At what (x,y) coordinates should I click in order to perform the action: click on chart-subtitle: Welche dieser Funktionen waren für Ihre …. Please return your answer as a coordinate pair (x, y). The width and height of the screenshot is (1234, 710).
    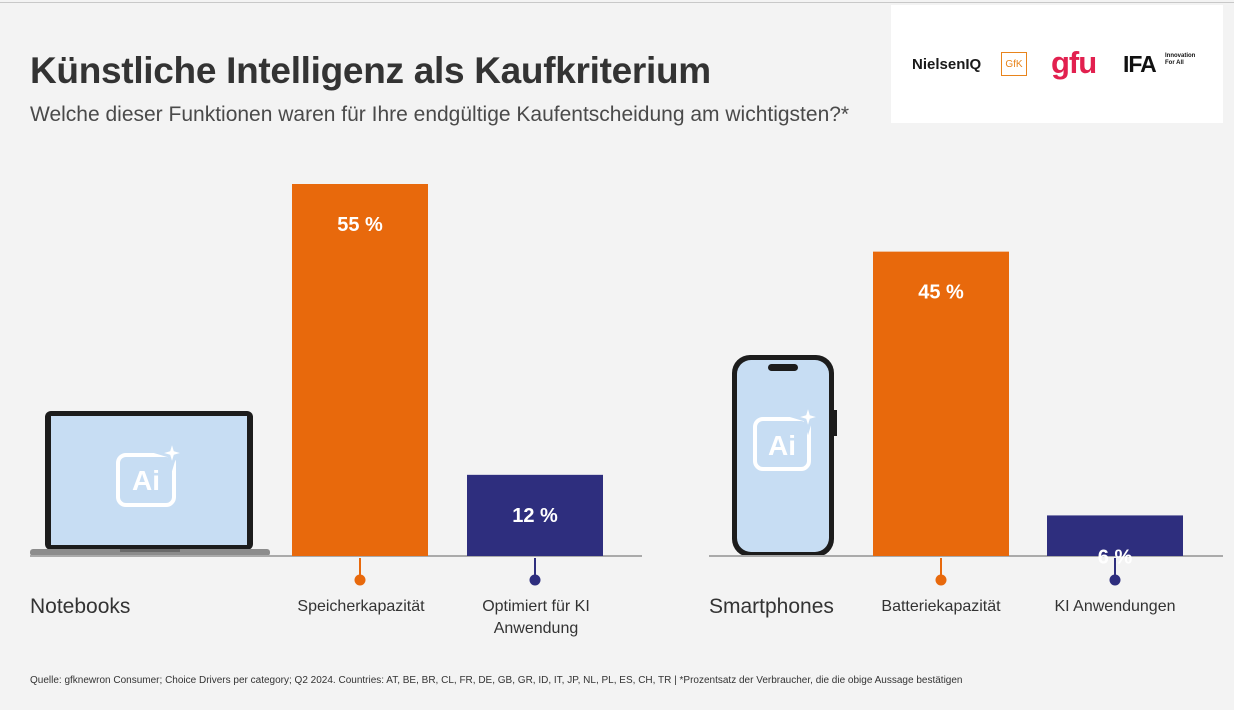
    Looking at the image, I should click on (440, 114).